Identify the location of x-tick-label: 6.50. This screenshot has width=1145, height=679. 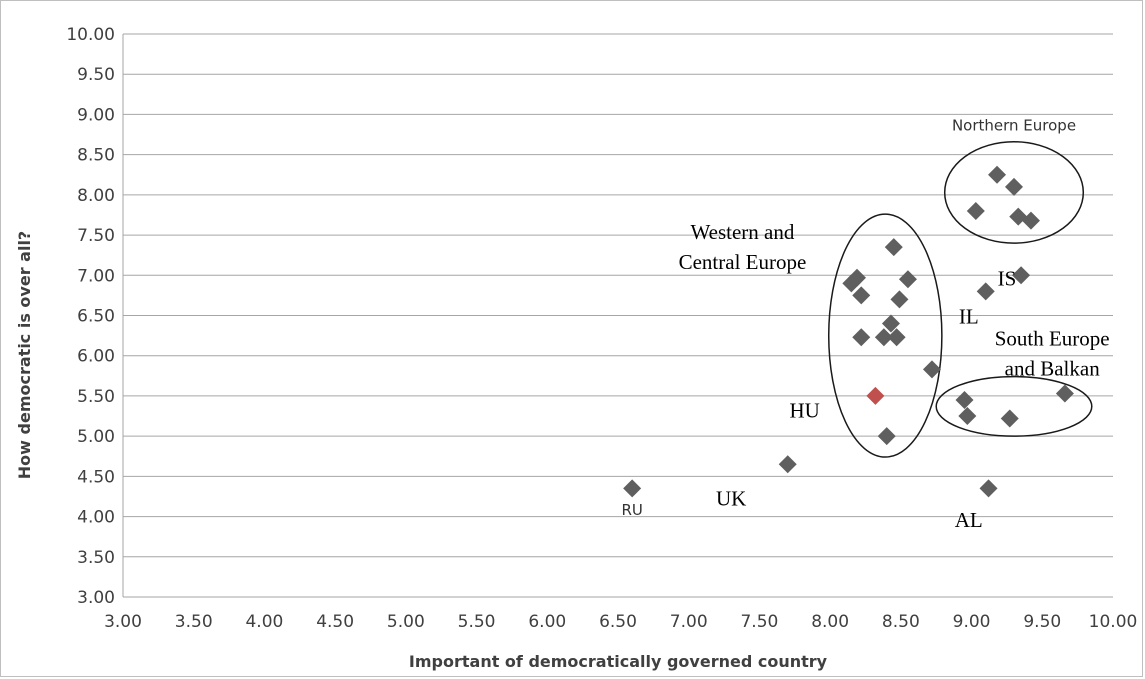
(618, 622).